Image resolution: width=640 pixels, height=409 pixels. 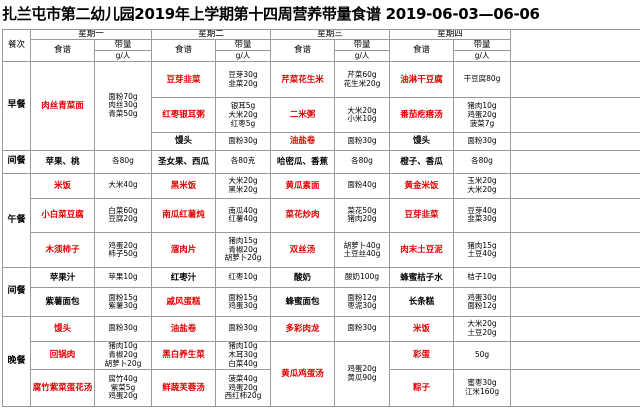 I want to click on amount-cell: 红枣10g, so click(x=243, y=277).